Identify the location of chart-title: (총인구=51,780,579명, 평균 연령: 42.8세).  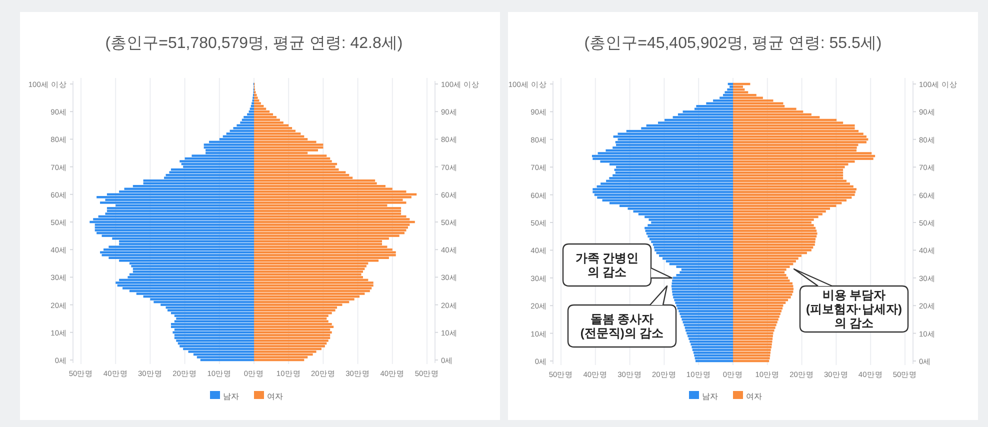
(254, 43).